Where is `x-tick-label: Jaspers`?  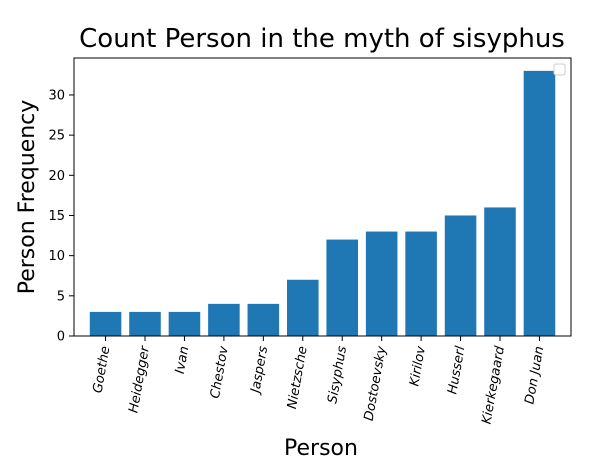 x-tick-label: Jaspers is located at coordinates (259, 371).